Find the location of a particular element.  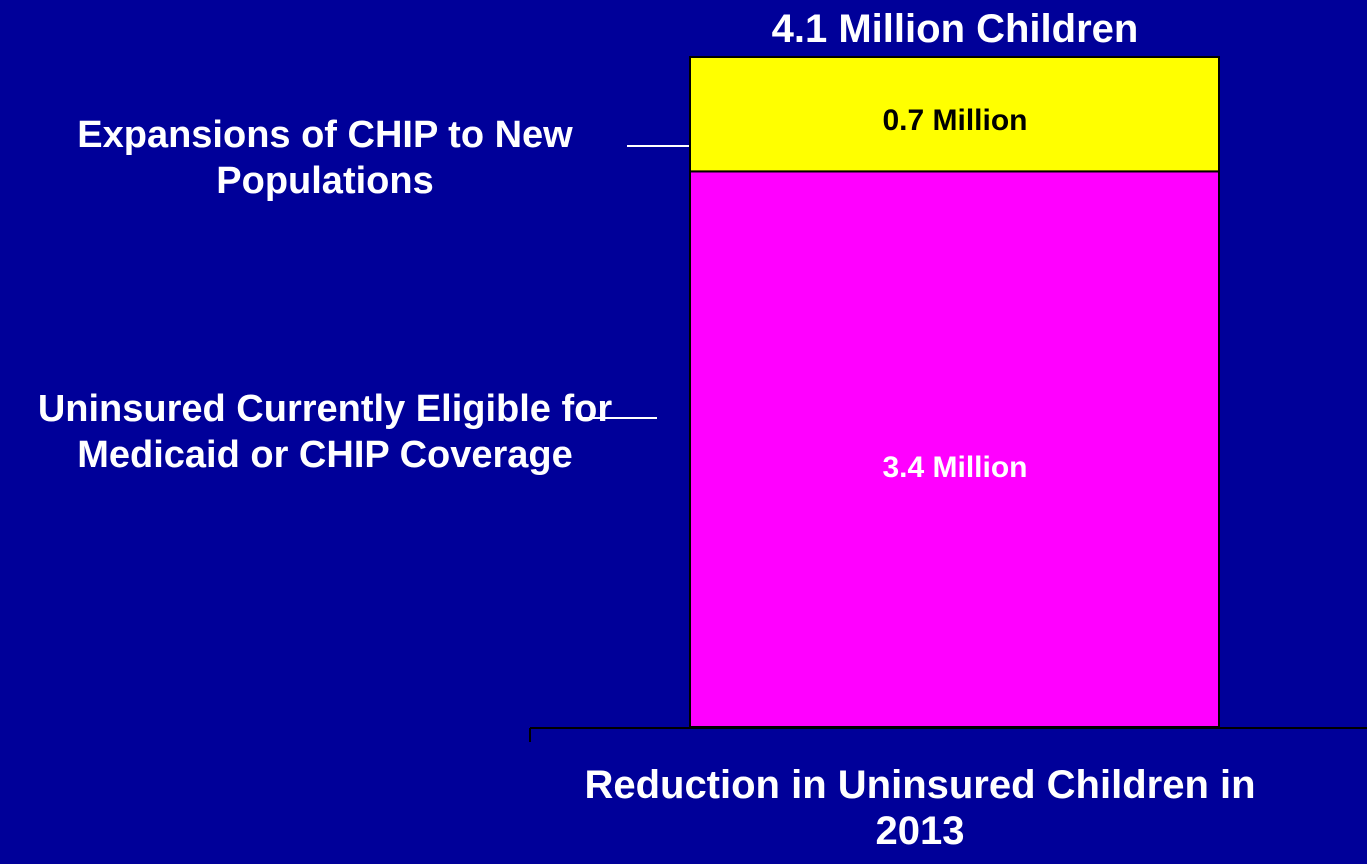

data-label-expansion: 0.7 Million is located at coordinates (955, 120).